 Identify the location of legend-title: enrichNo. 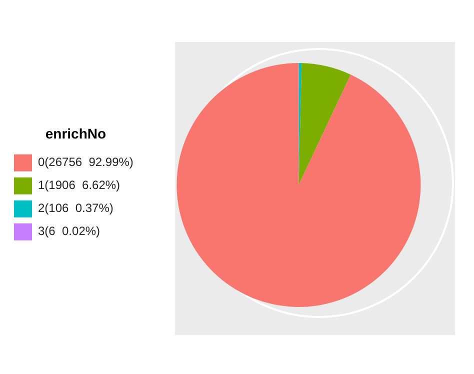
(75, 133).